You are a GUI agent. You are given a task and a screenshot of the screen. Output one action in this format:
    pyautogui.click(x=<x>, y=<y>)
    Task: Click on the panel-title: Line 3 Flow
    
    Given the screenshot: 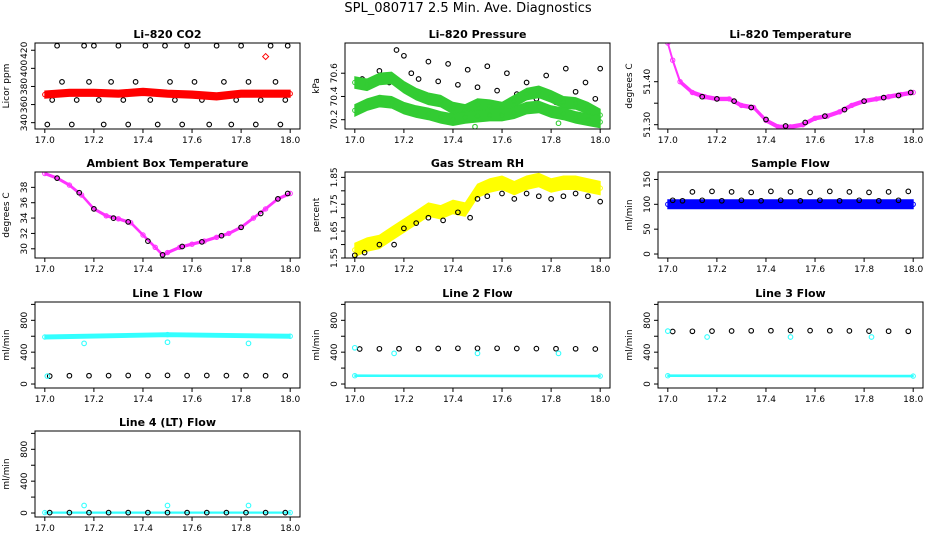 What is the action you would take?
    pyautogui.click(x=790, y=293)
    